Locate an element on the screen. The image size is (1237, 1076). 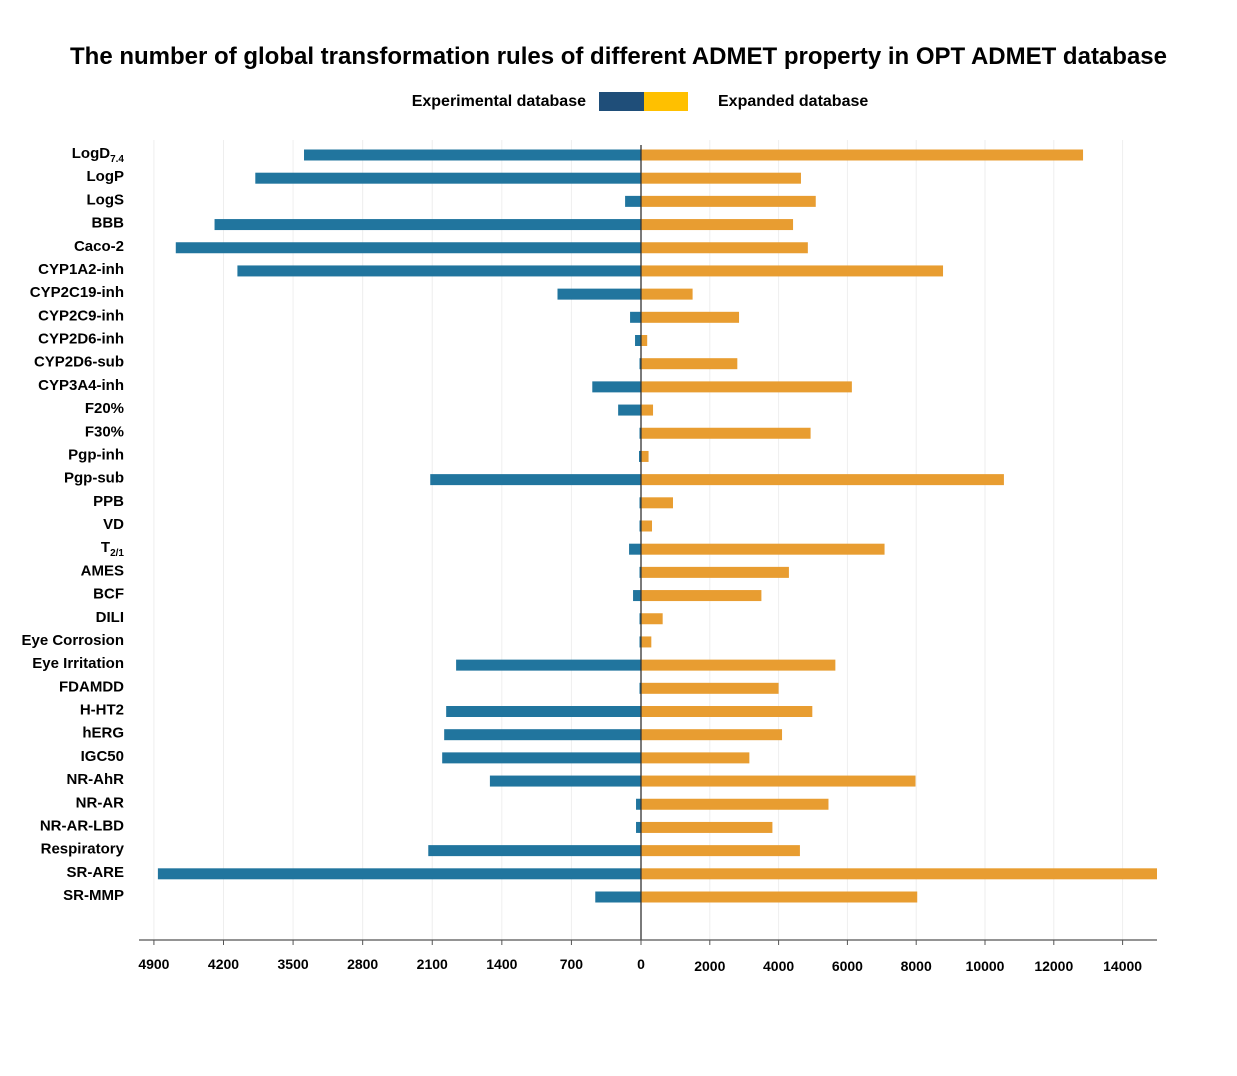
tick-label-left: 2100 is located at coordinates (432, 964).